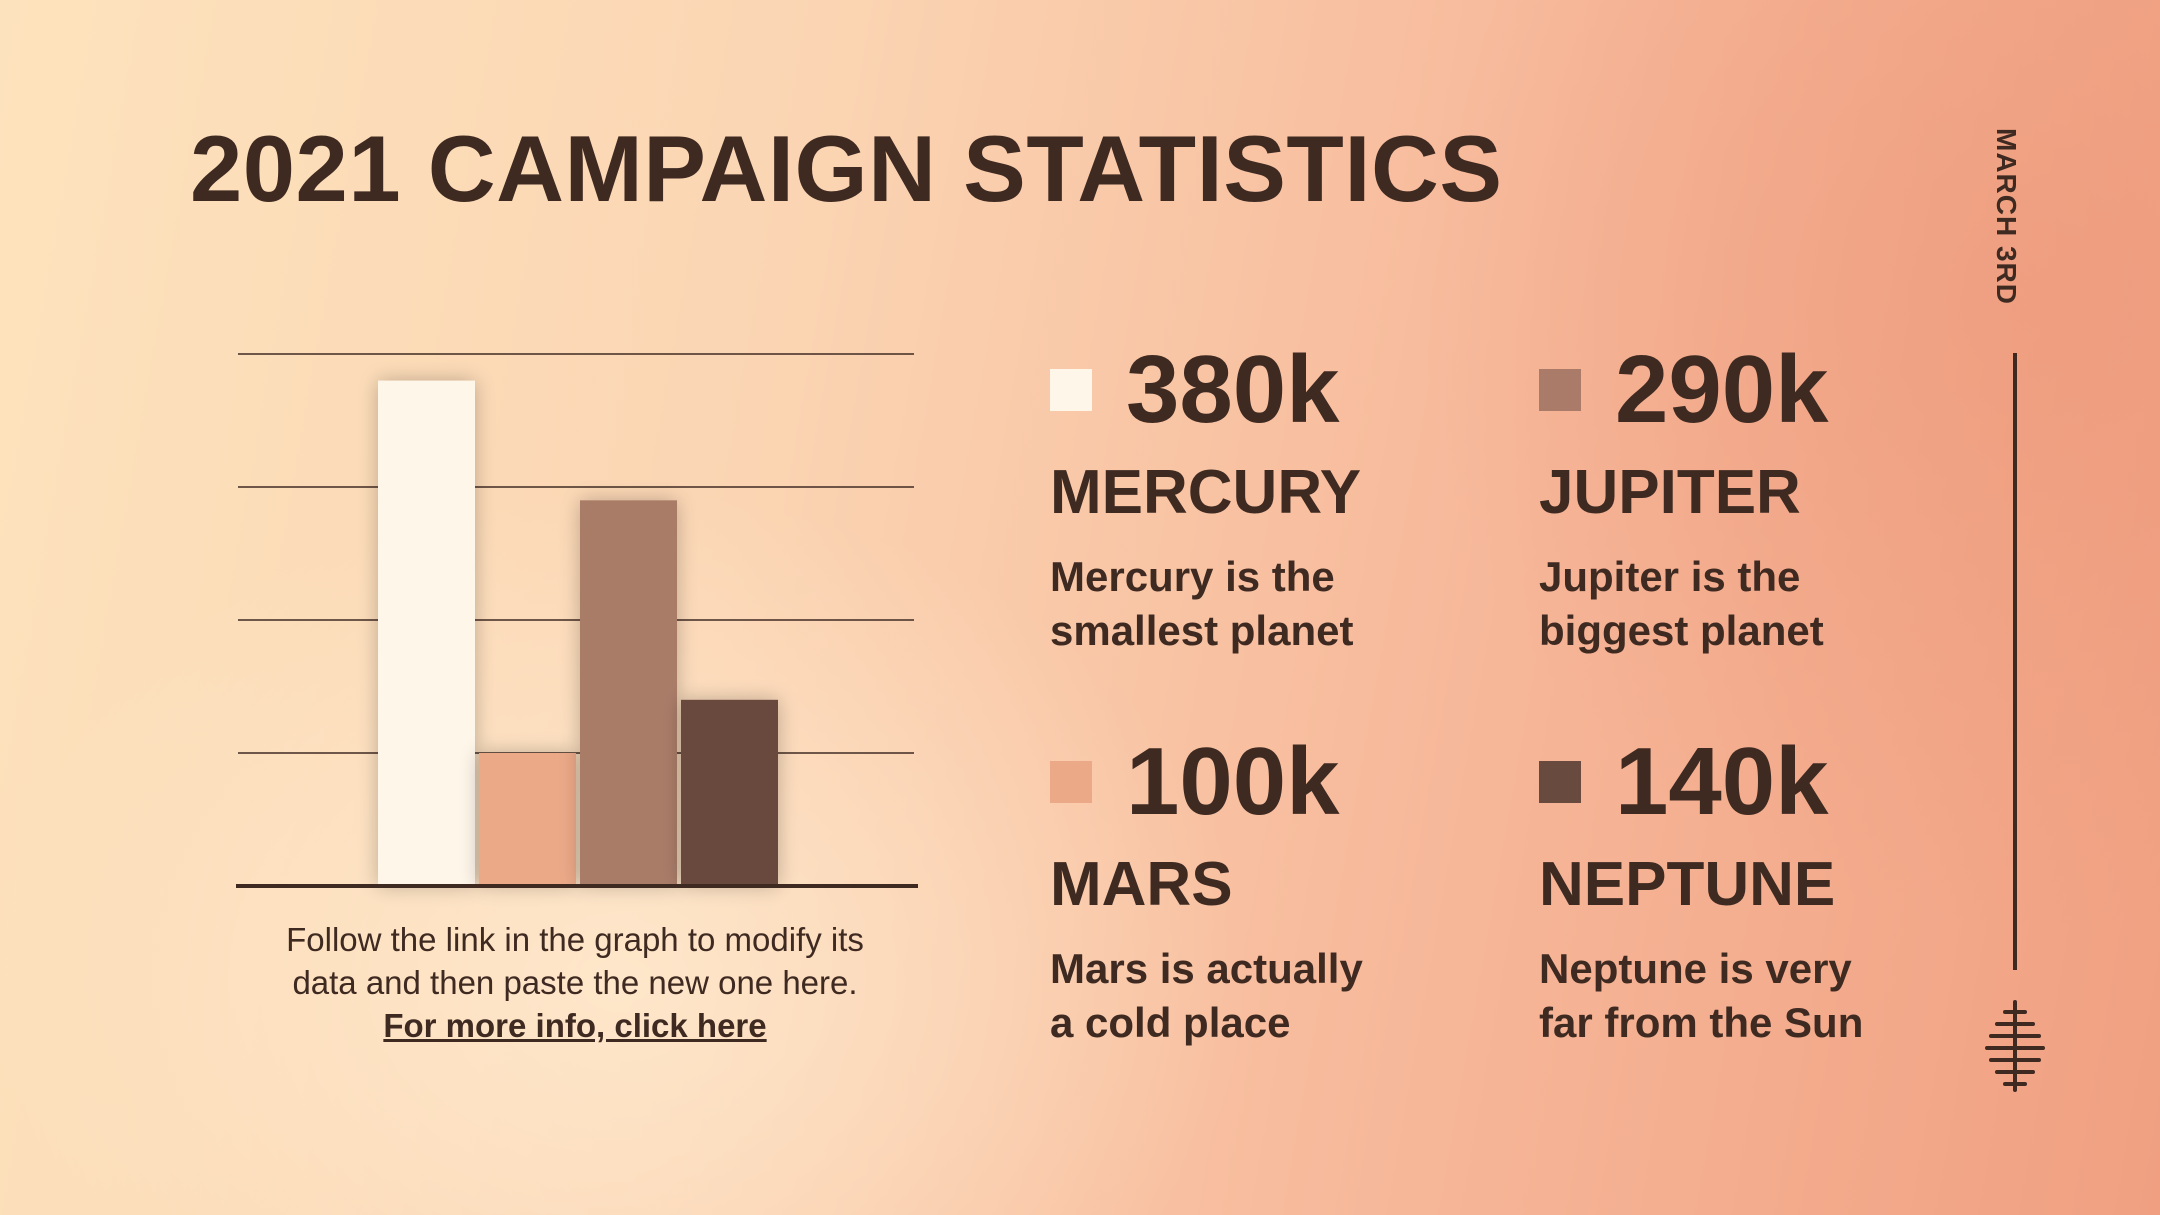  What do you see at coordinates (1670, 576) in the screenshot?
I see `stat-description-line-1: Jupiter is the` at bounding box center [1670, 576].